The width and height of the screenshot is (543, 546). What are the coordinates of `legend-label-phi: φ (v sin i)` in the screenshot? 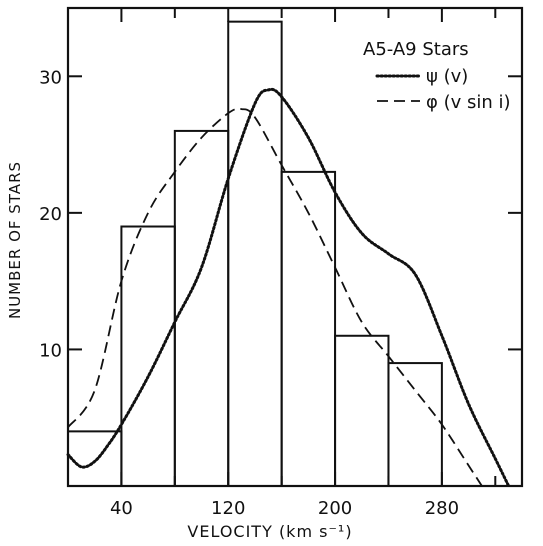 It's located at (468, 102).